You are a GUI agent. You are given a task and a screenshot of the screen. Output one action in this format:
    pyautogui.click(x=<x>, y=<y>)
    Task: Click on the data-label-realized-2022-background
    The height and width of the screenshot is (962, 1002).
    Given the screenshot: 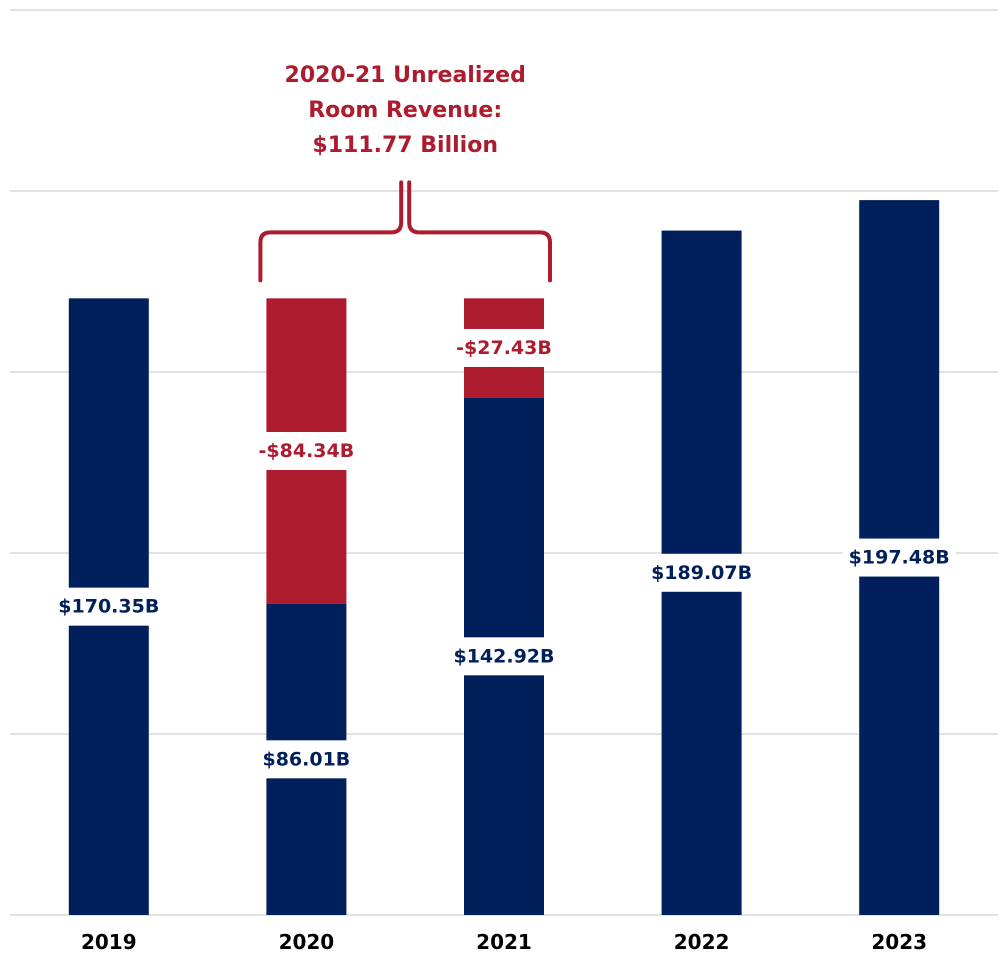 What is the action you would take?
    pyautogui.click(x=702, y=572)
    